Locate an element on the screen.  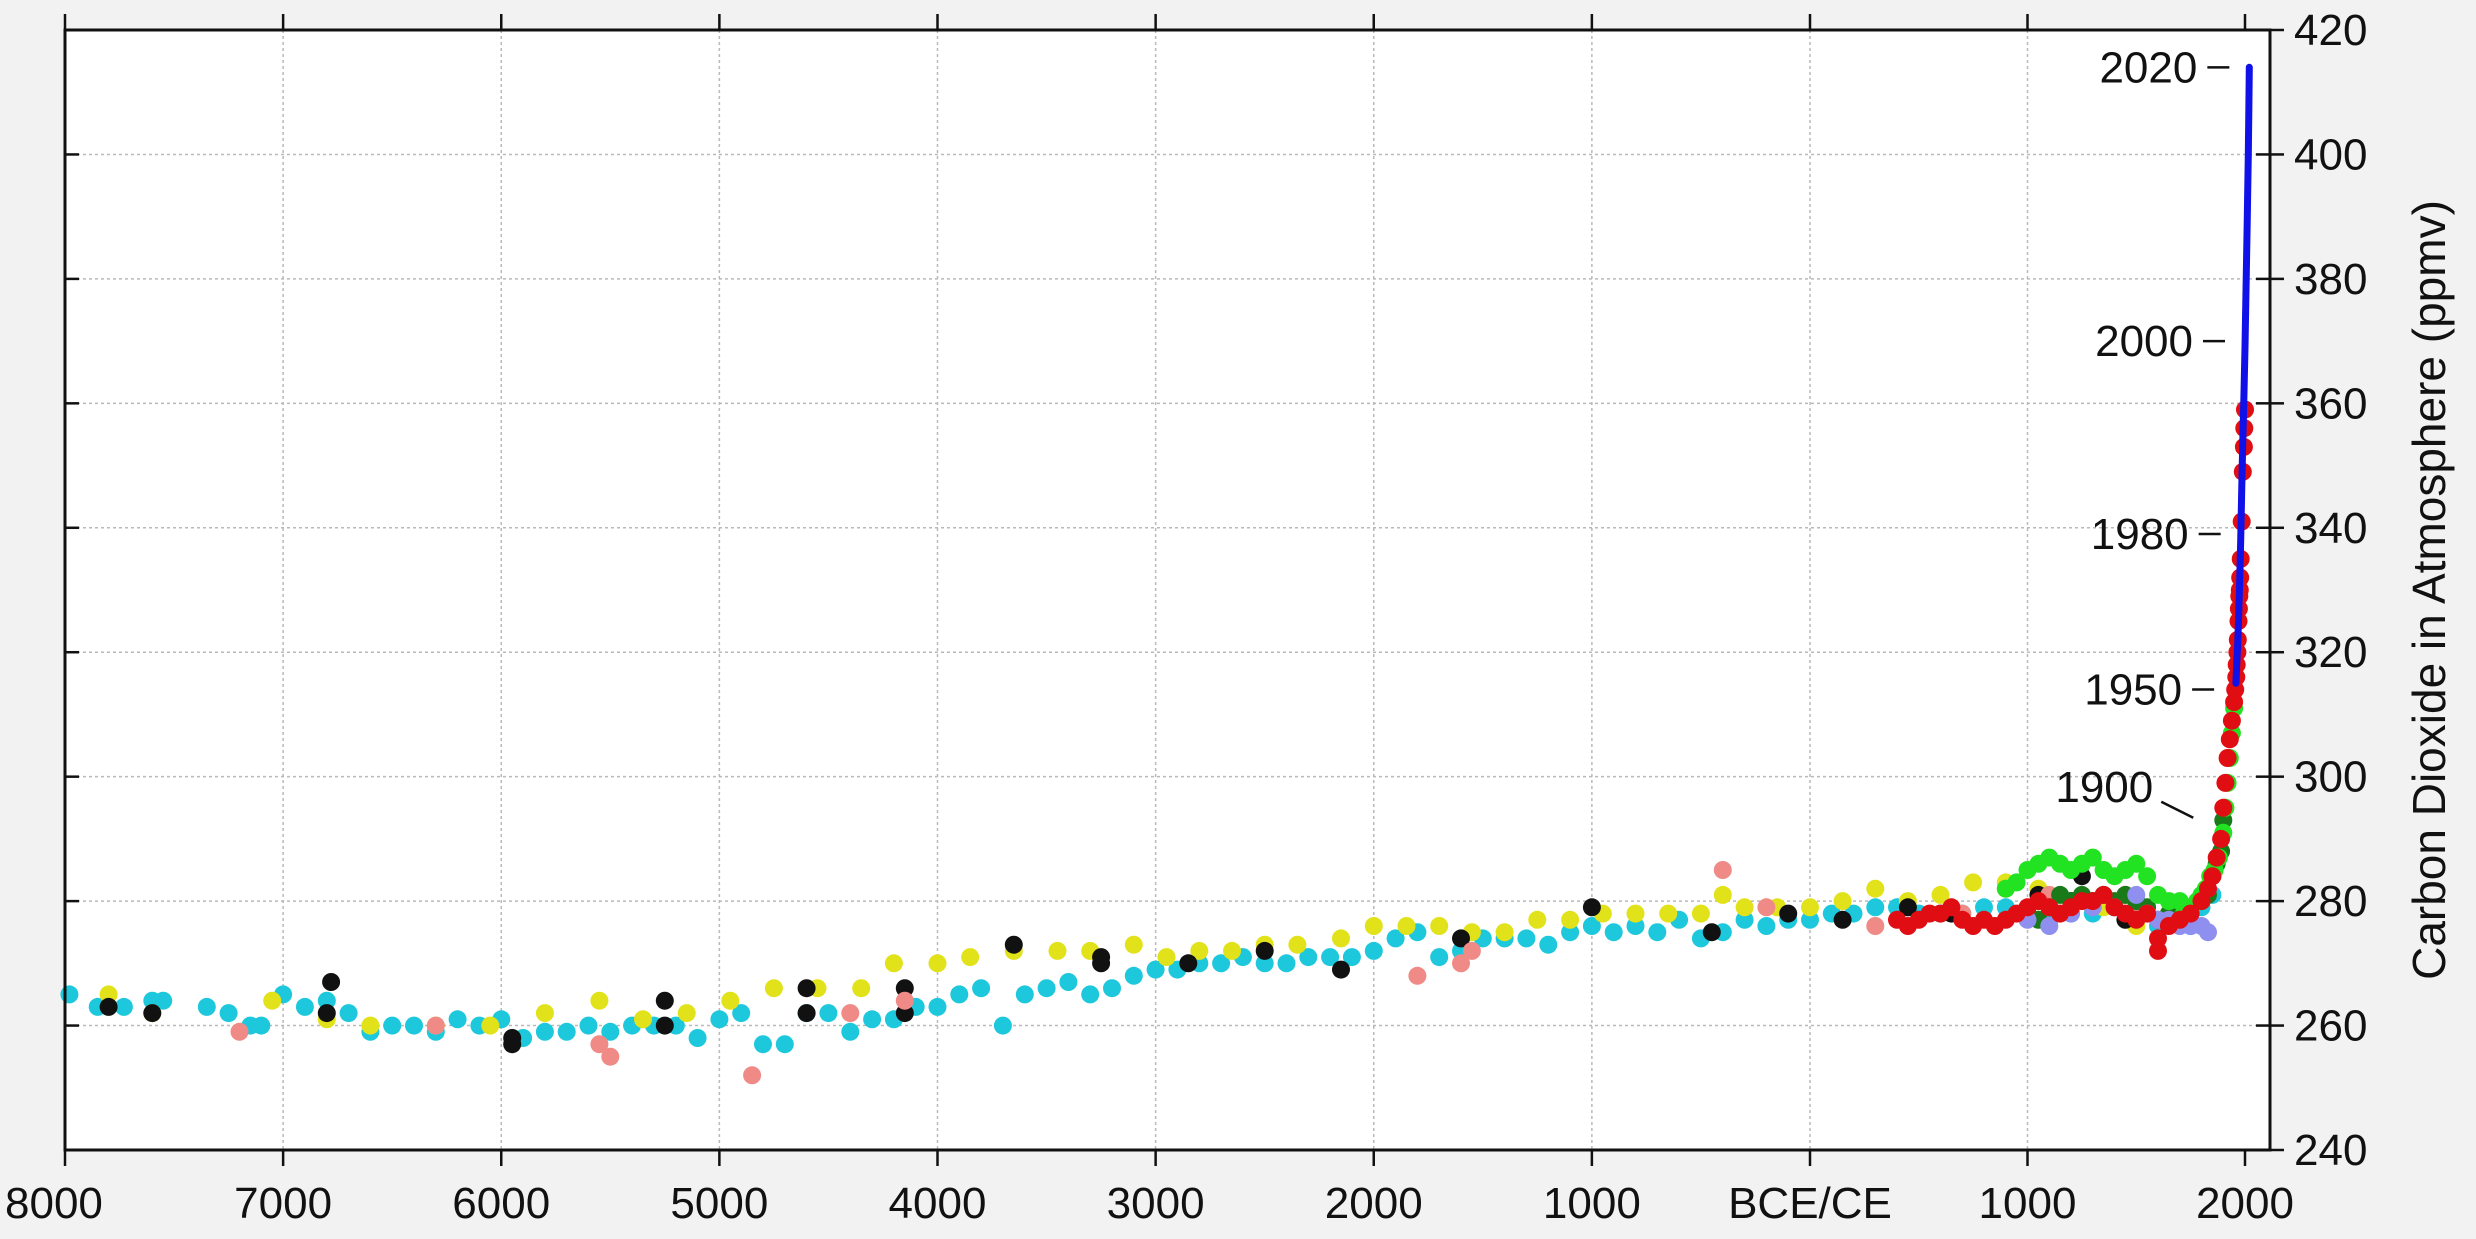
y-tick-label: 400 is located at coordinates (2330, 154).